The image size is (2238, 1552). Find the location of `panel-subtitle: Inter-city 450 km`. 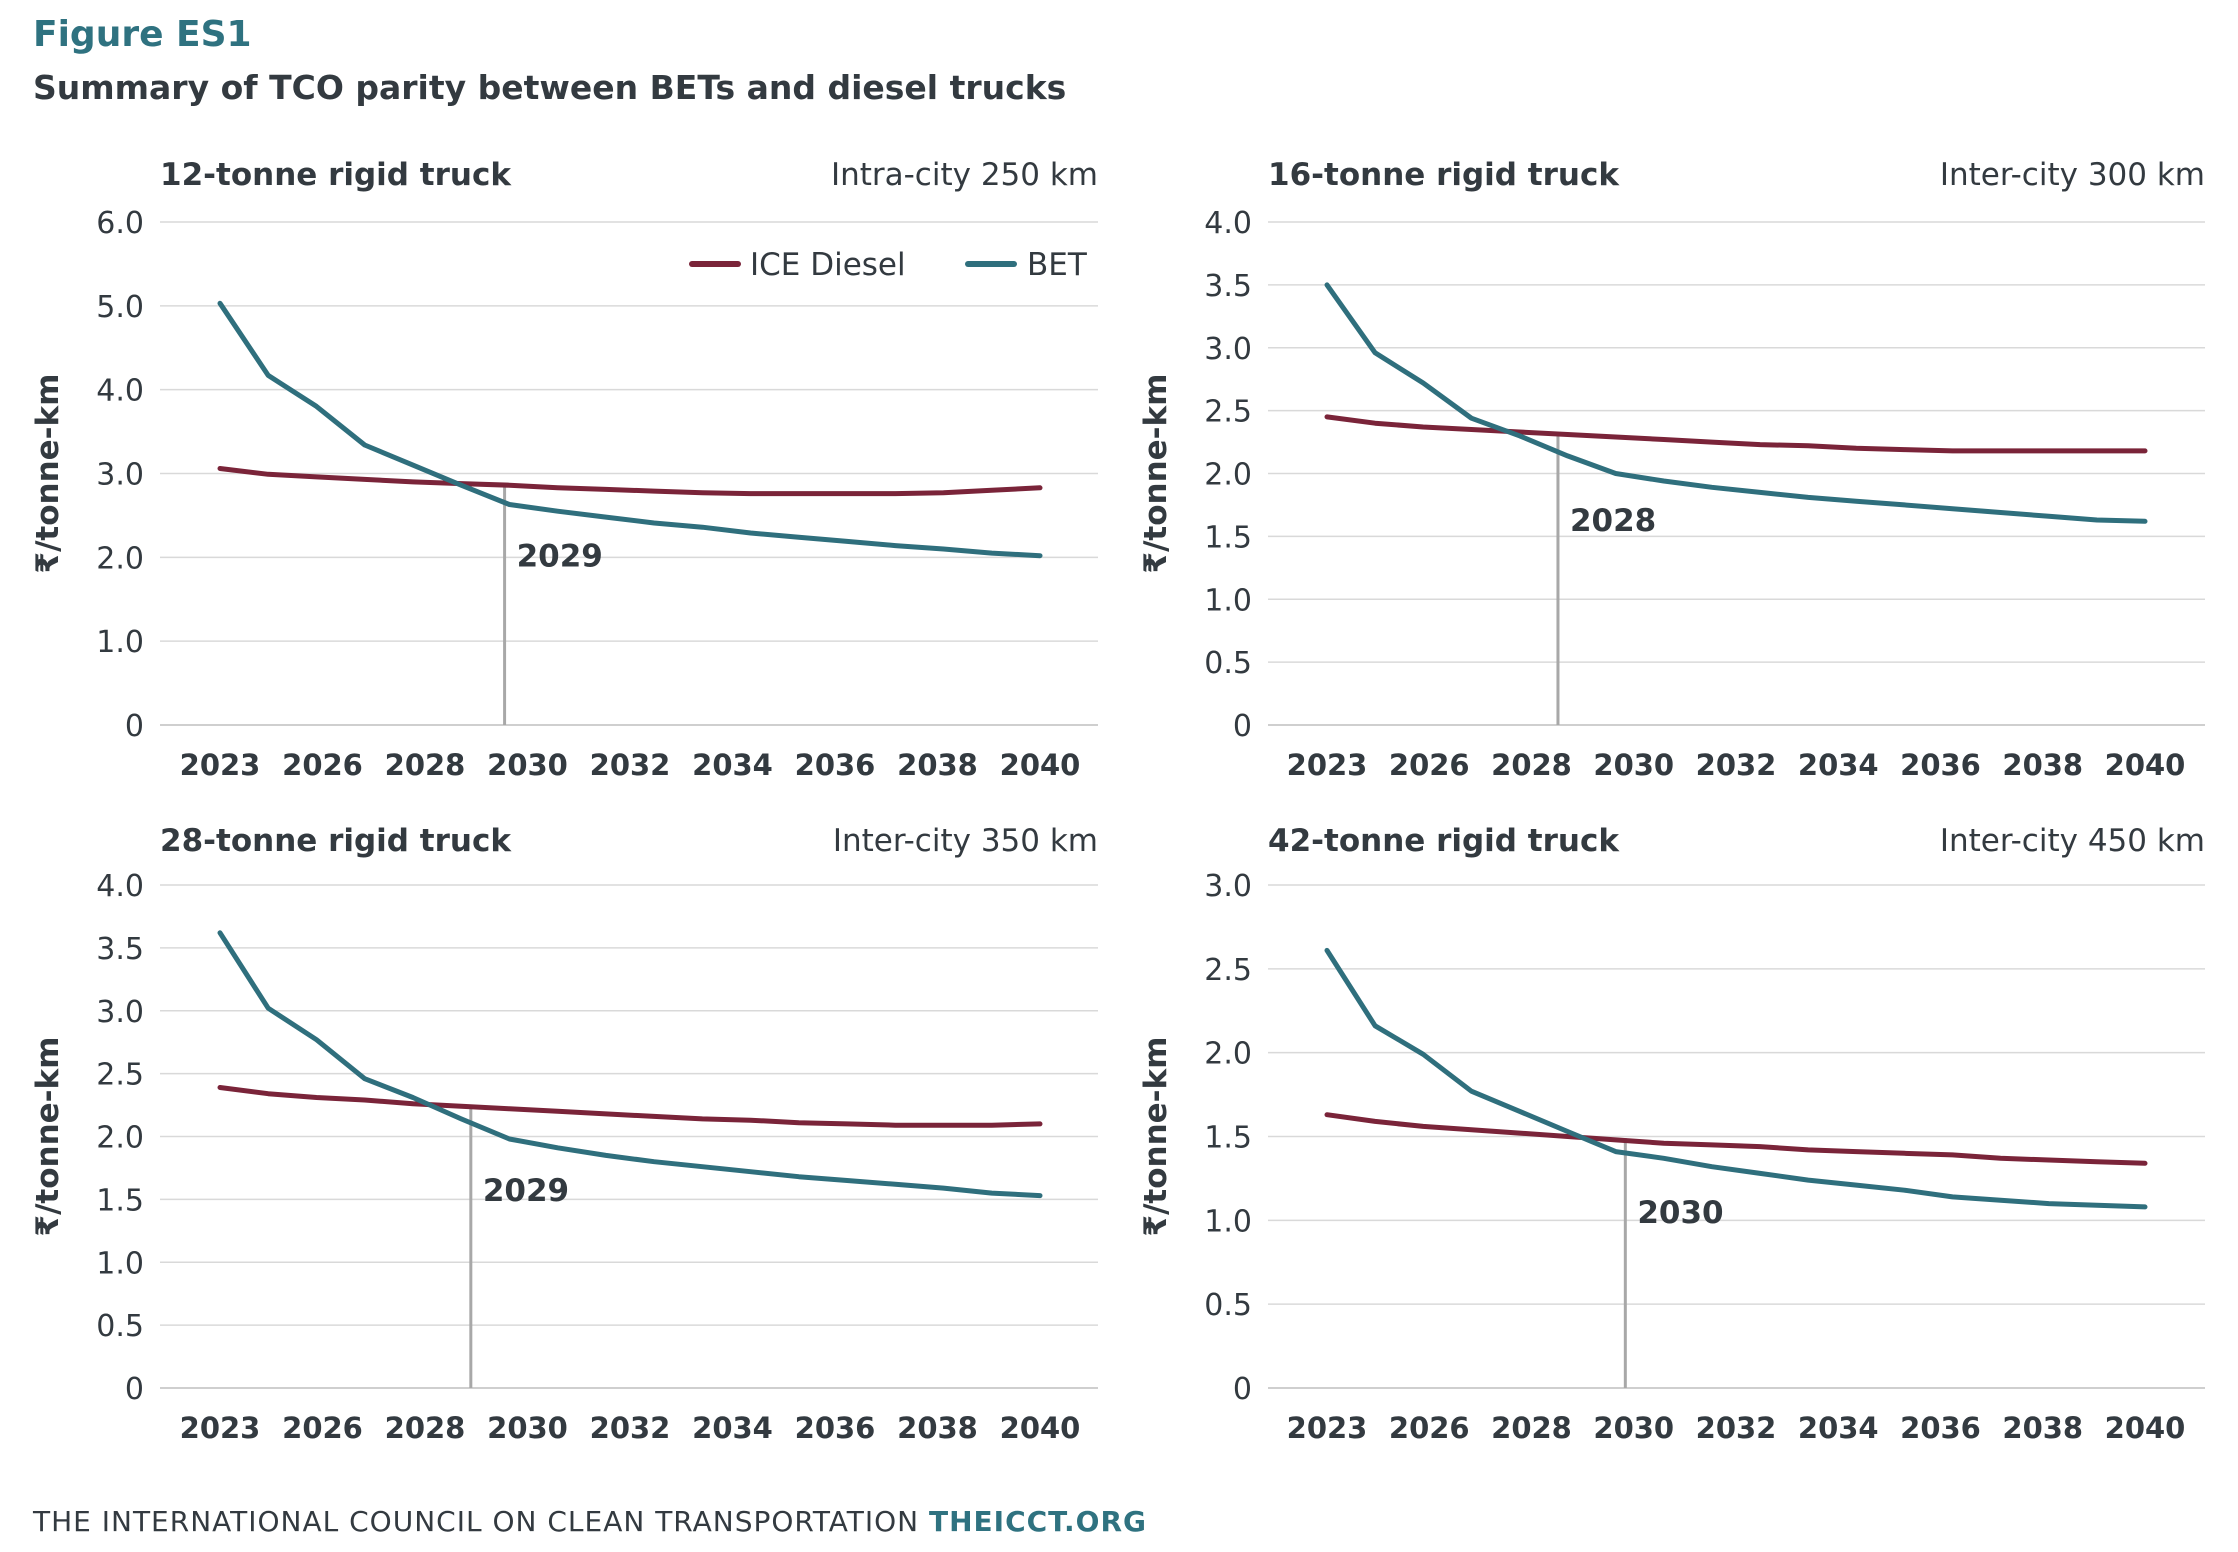

panel-subtitle: Inter-city 450 km is located at coordinates (2072, 841).